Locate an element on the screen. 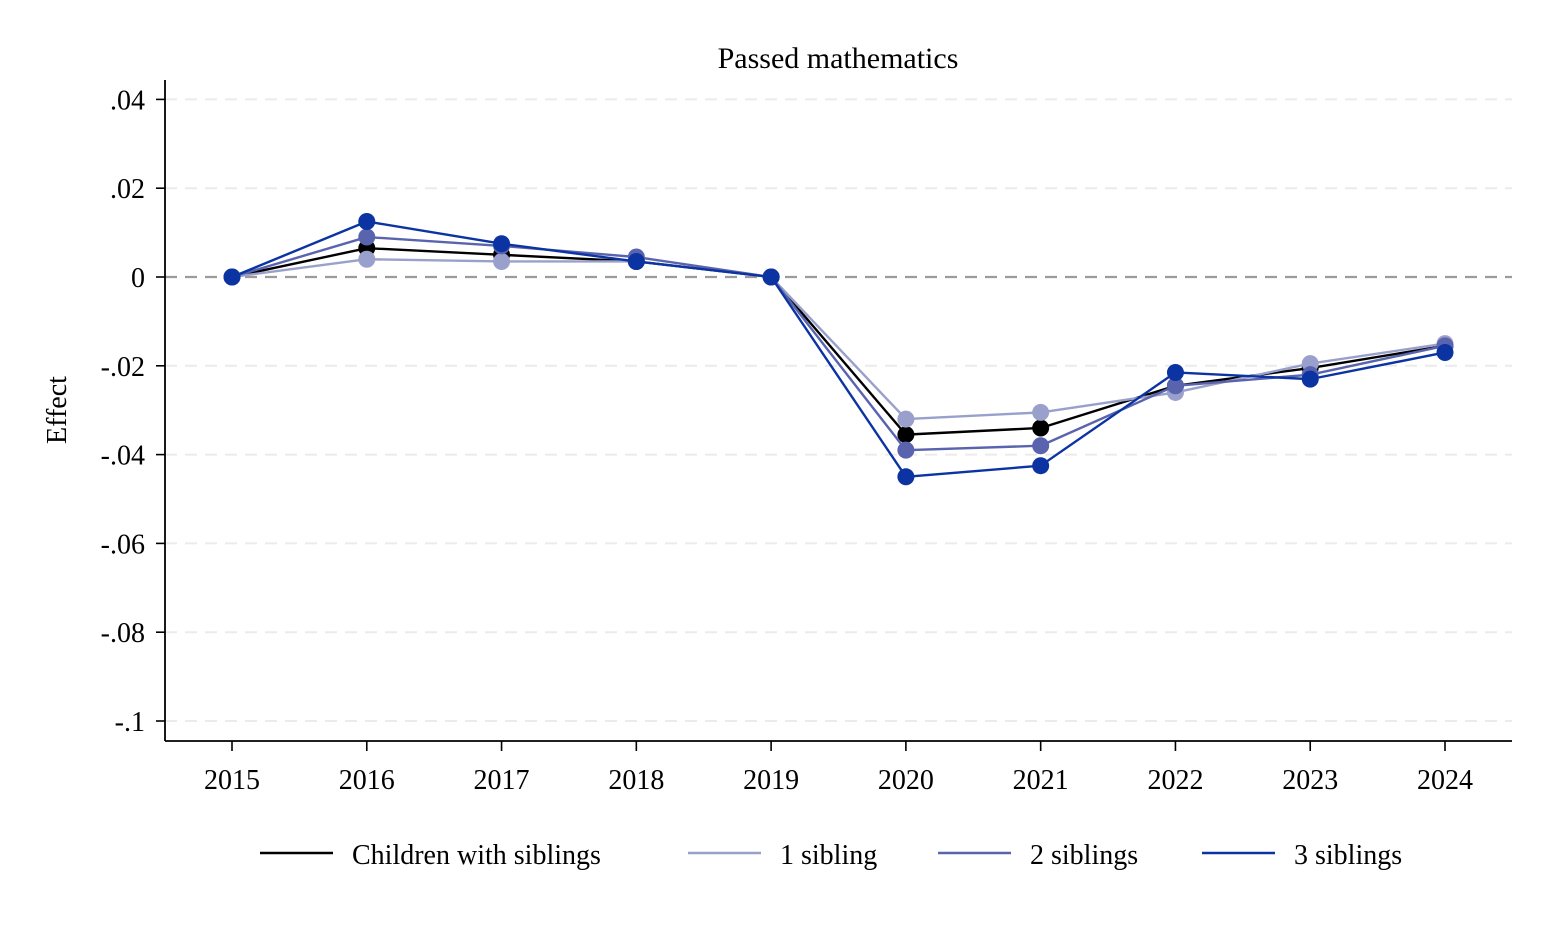  legend-item-1: Children with siblings is located at coordinates (430, 855).